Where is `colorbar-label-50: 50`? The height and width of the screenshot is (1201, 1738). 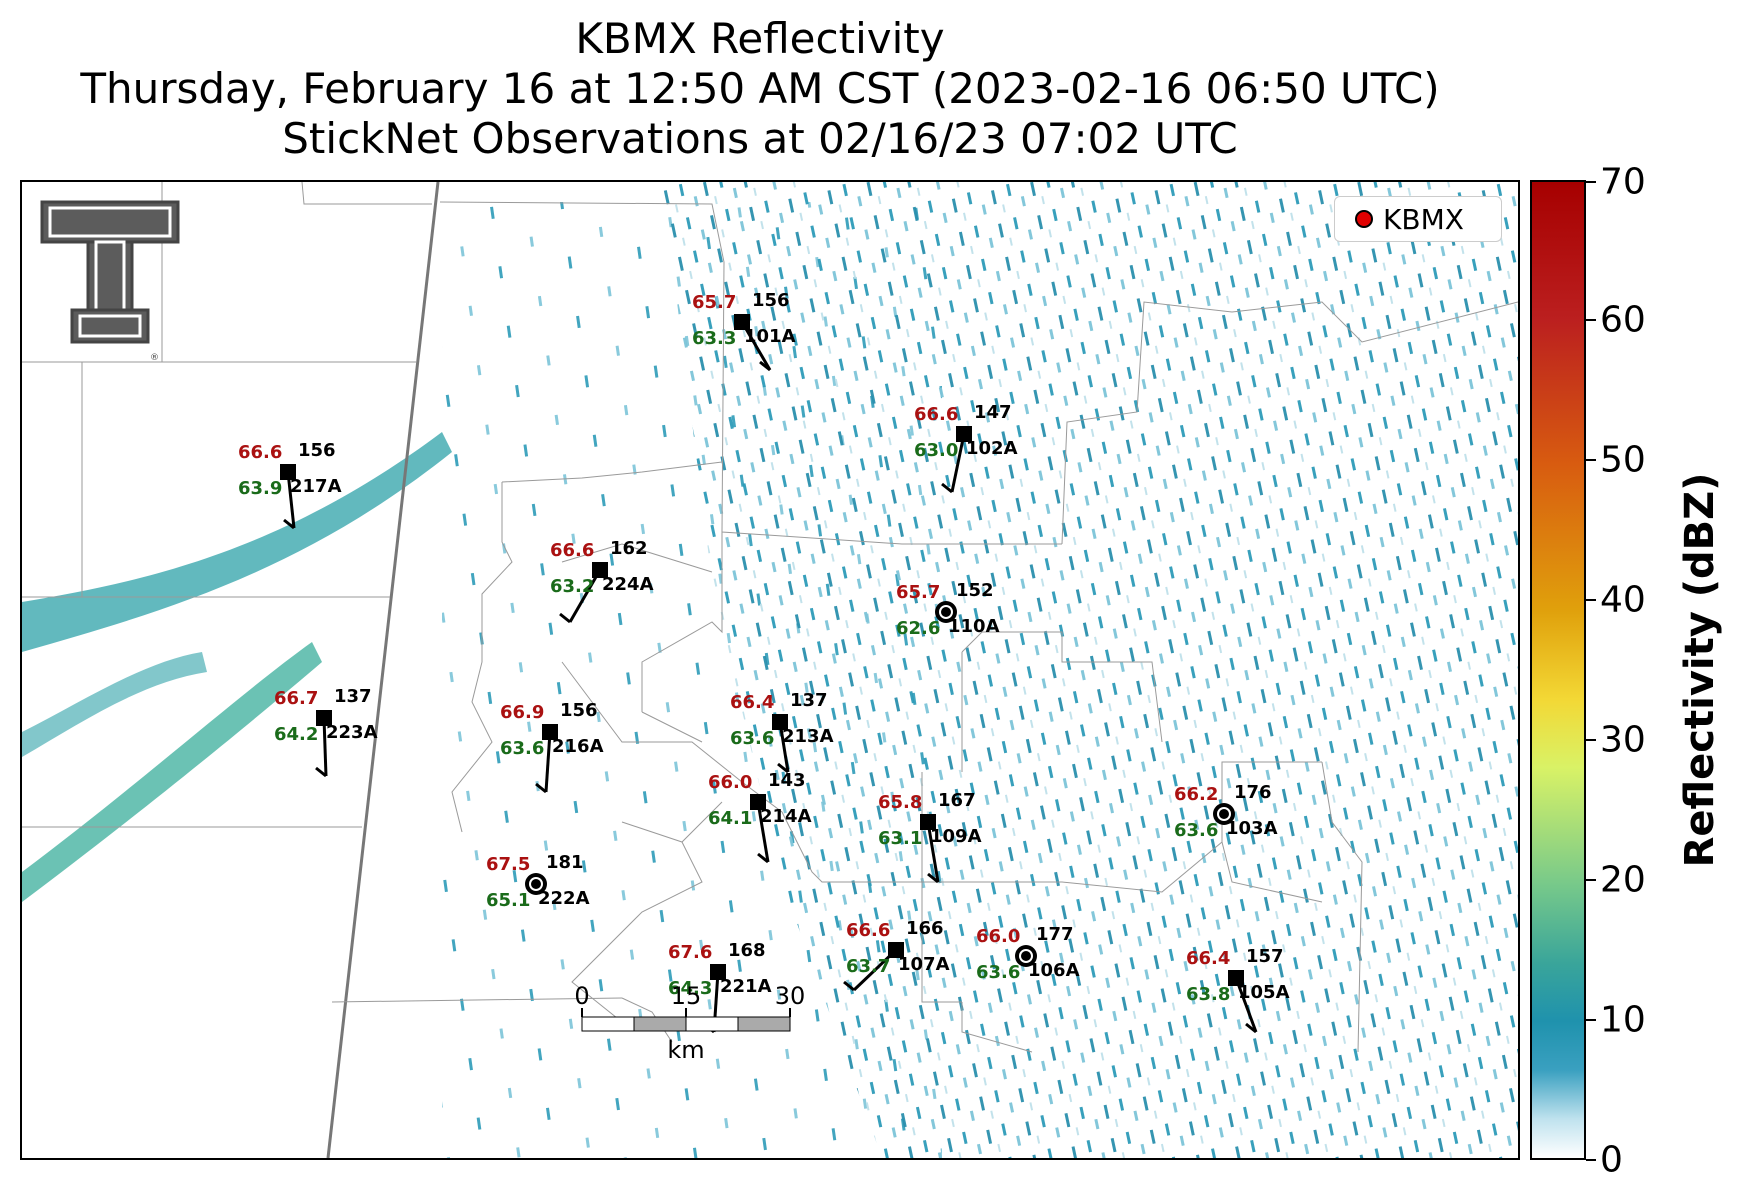
colorbar-label-50: 50 is located at coordinates (1623, 460).